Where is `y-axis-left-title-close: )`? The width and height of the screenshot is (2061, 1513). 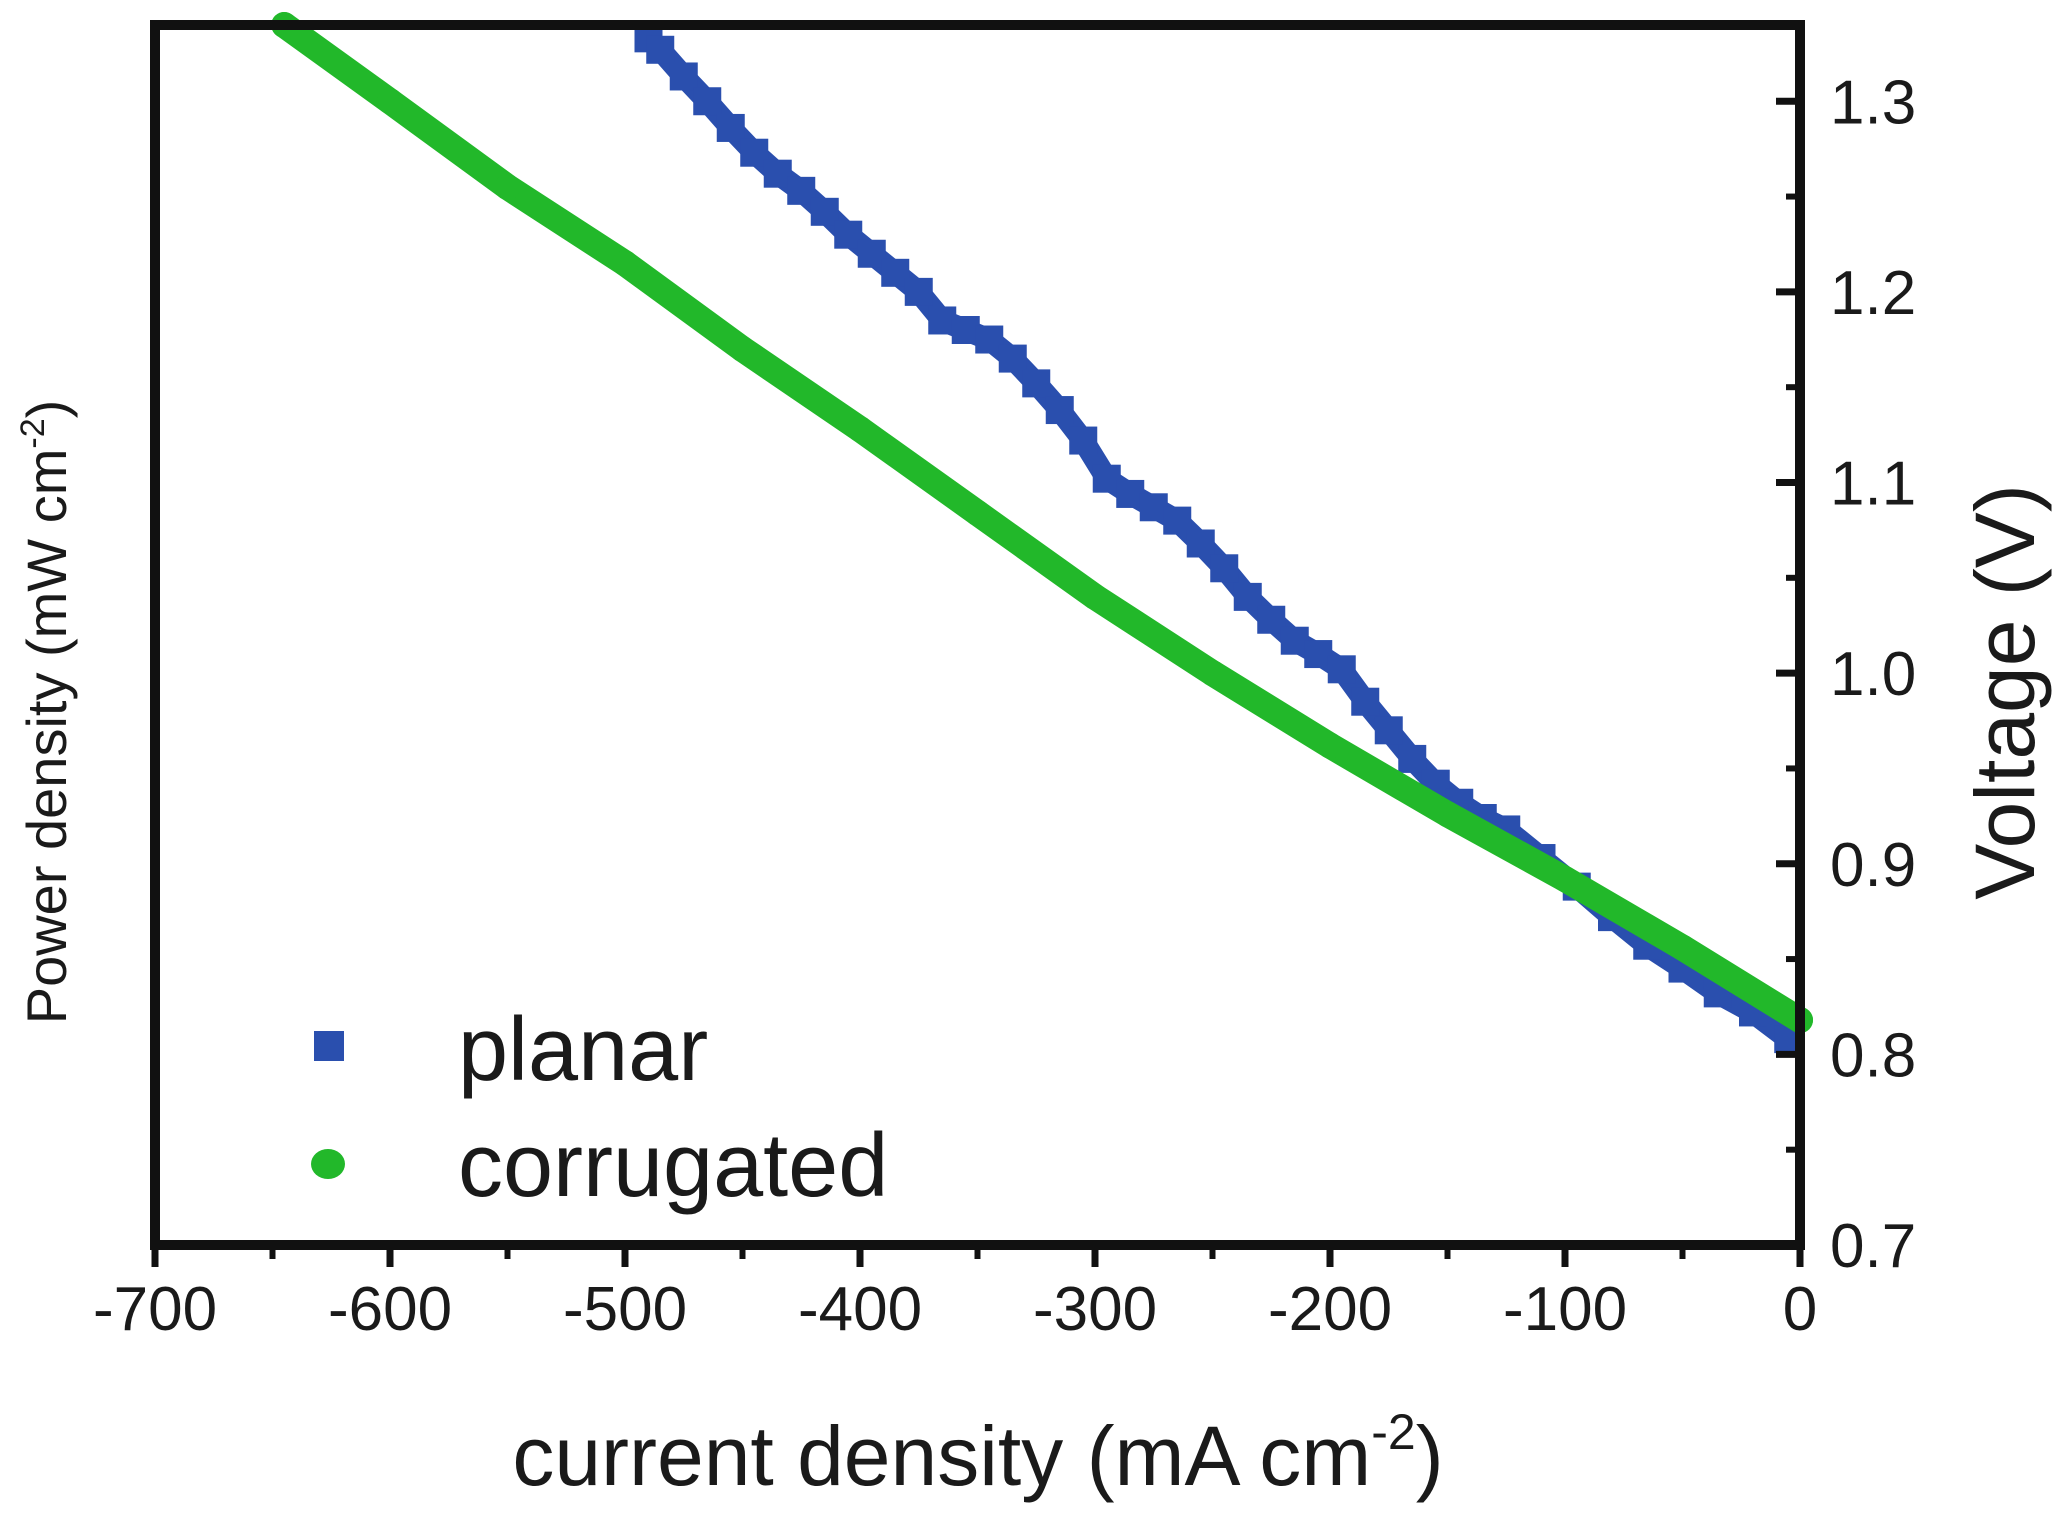
y-axis-left-title-close: ) is located at coordinates (46, 409).